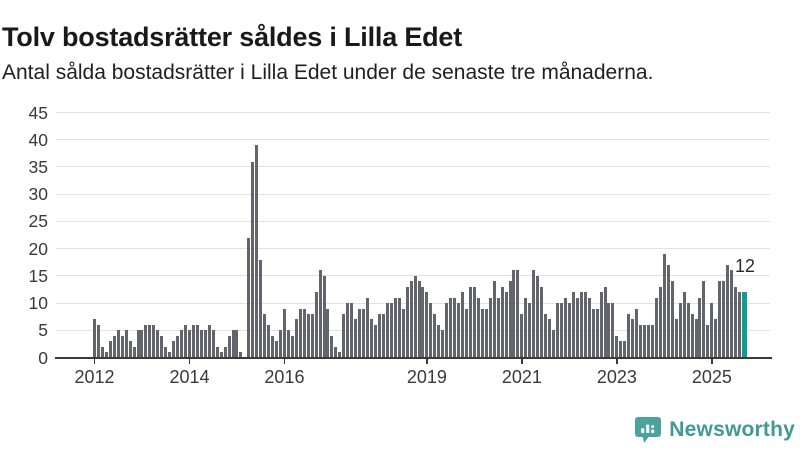 The width and height of the screenshot is (800, 450). Describe the element at coordinates (714, 430) in the screenshot. I see `brand-footer: Newsworthy` at that location.